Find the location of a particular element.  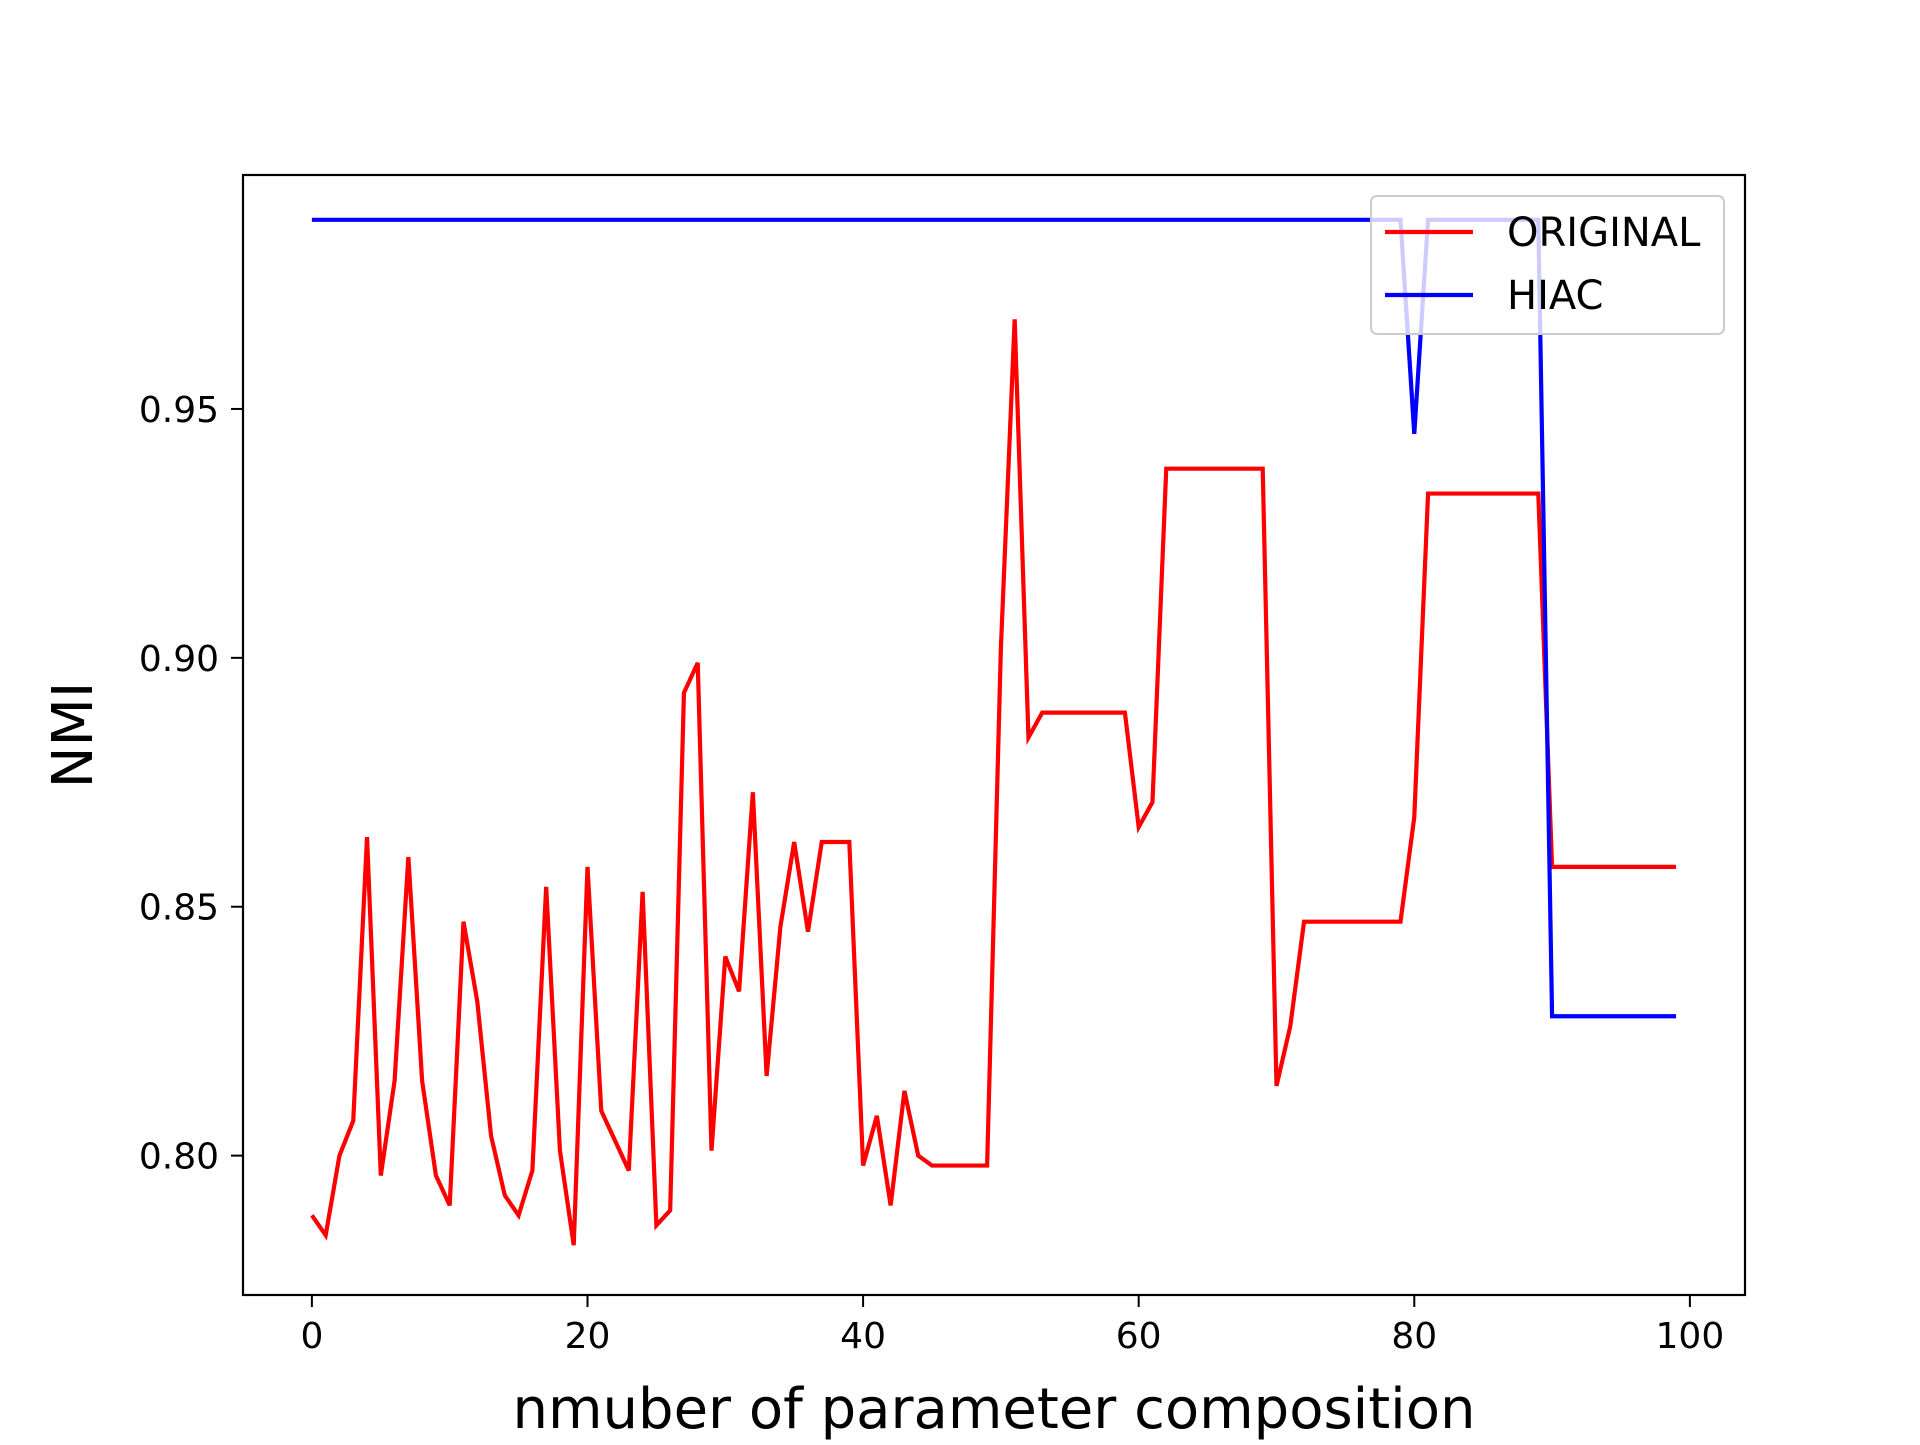

x-tick-label: 60 is located at coordinates (1139, 1336).